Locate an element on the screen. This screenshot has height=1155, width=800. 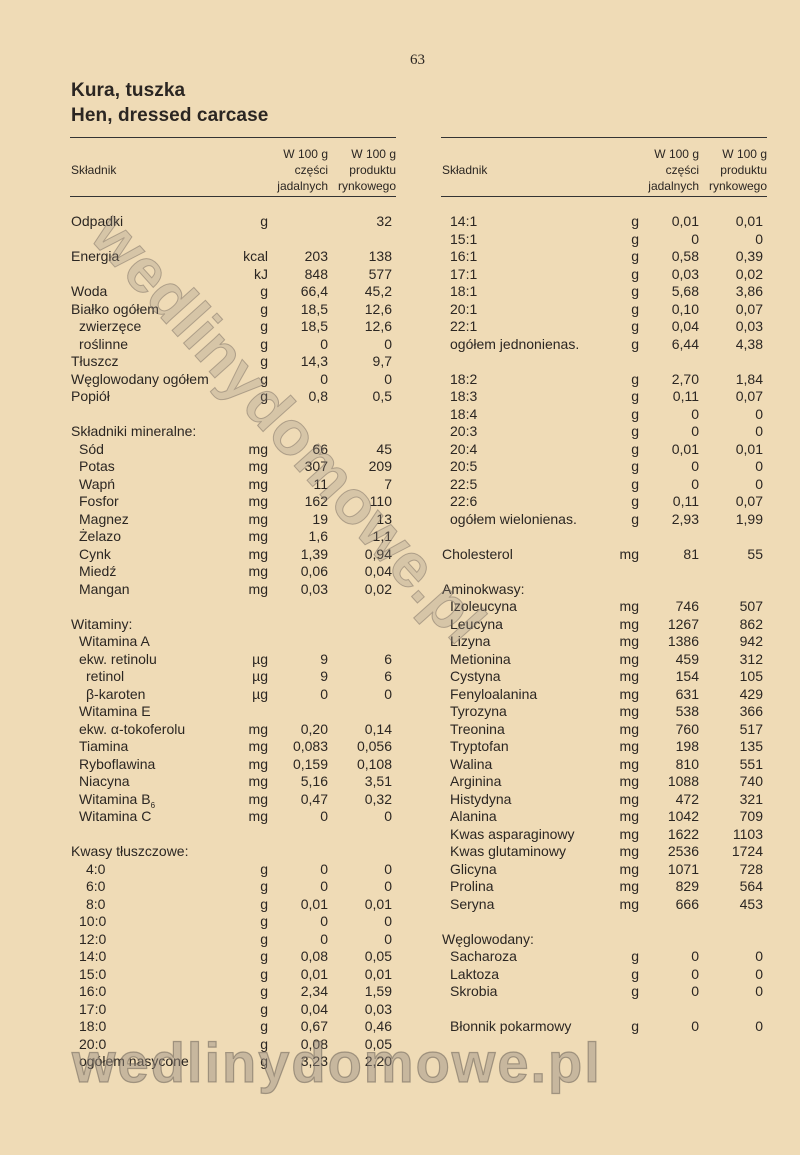
value-market: 1,84 is located at coordinates (749, 378).